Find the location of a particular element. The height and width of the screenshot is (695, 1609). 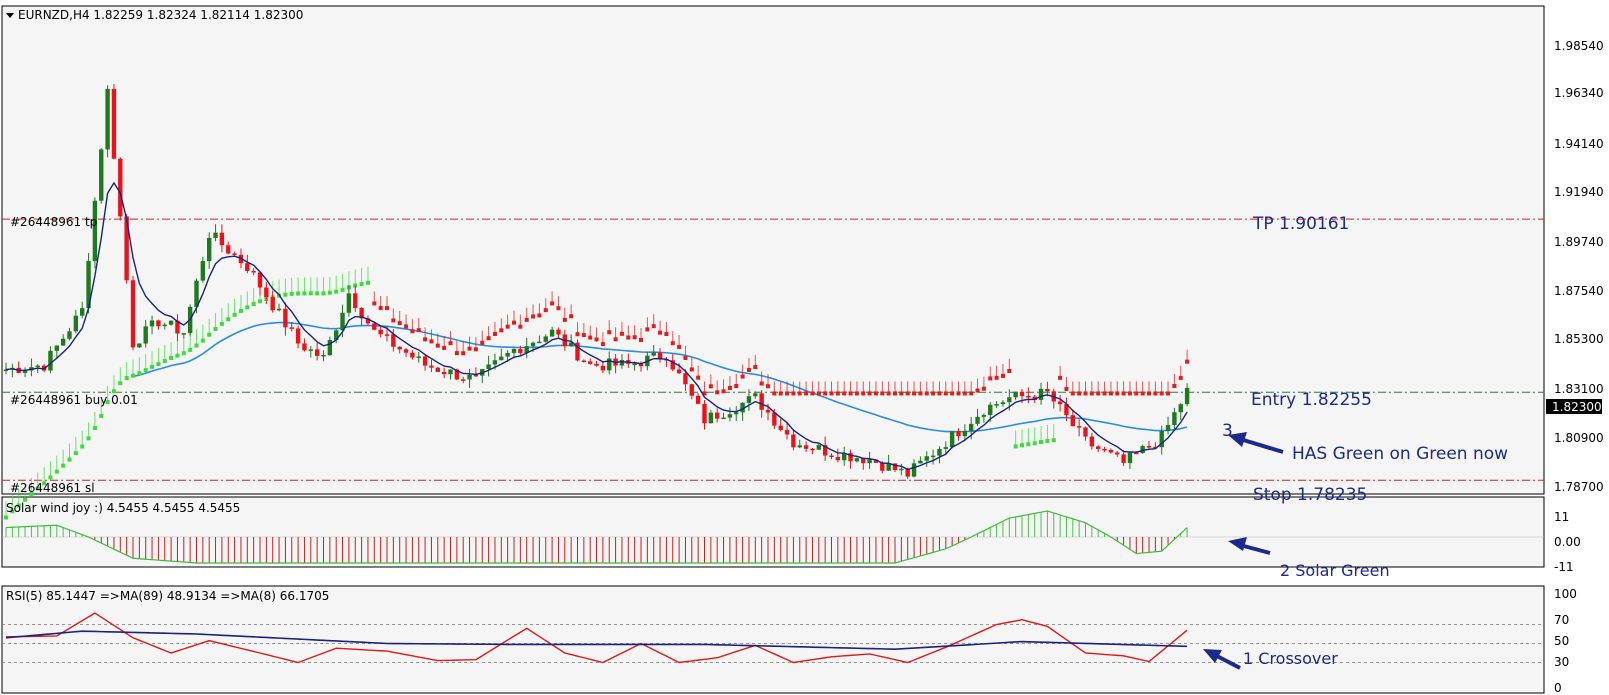

price-tick: 1.85300 is located at coordinates (1579, 339).